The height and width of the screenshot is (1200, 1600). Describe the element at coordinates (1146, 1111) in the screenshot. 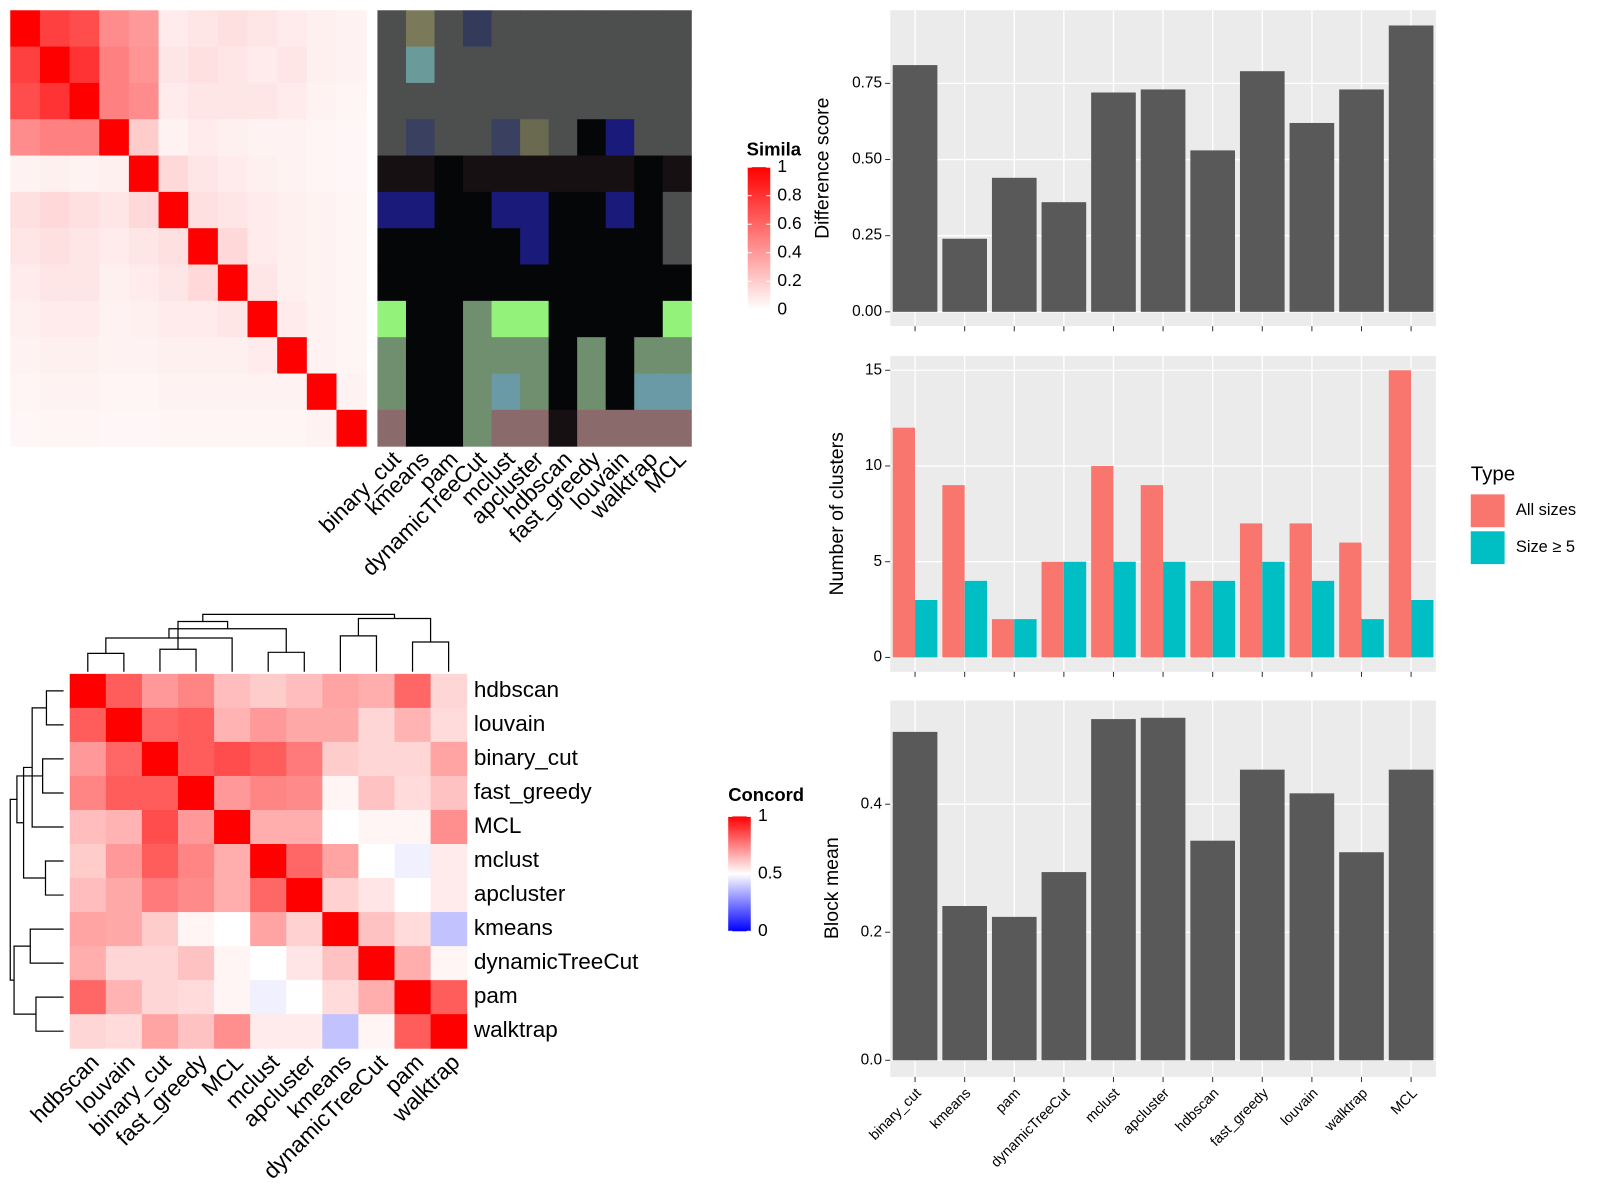

I see `x-tick-label: apcluster` at that location.